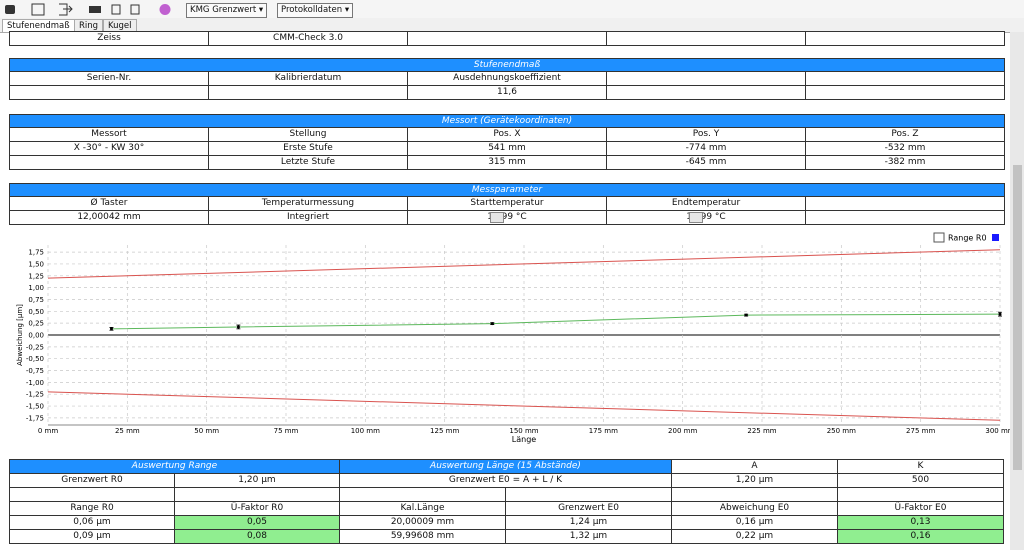  Describe the element at coordinates (507, 162) in the screenshot. I see `table-cell: 315 mm` at that location.